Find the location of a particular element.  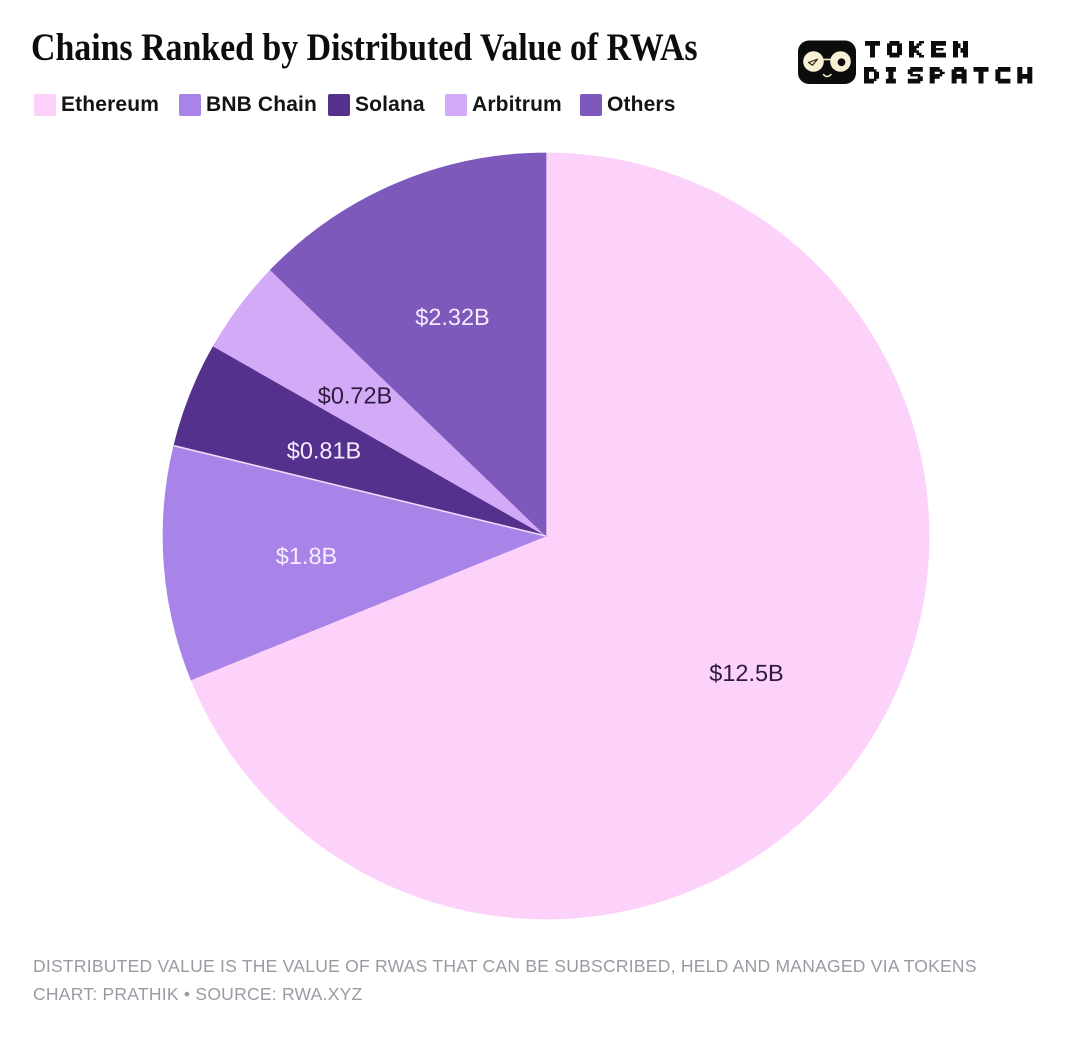

svg-text: $2.32B is located at coordinates (452, 317).